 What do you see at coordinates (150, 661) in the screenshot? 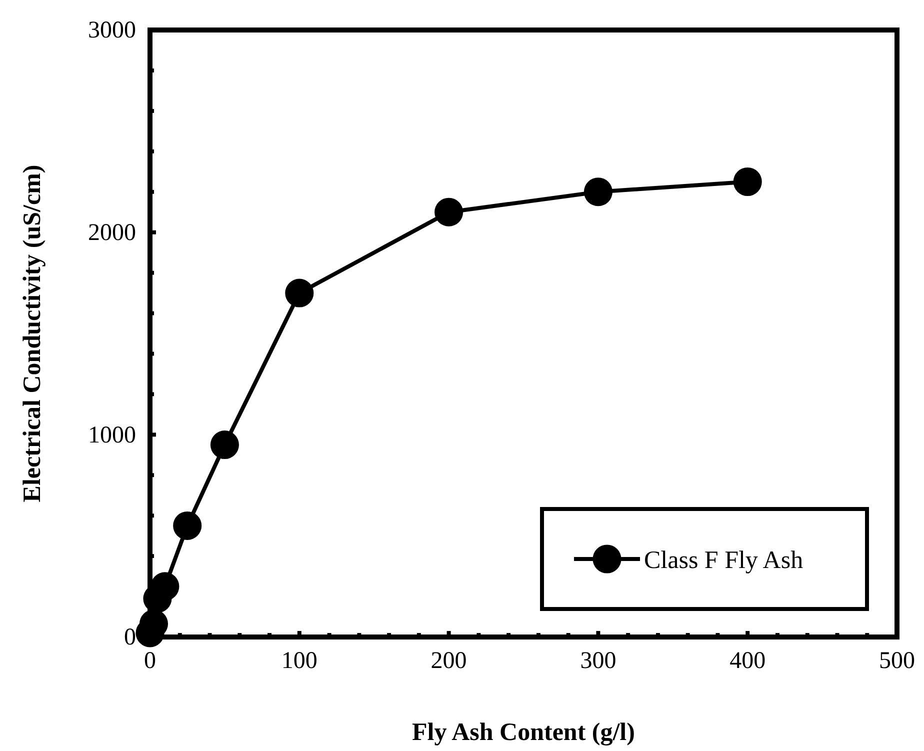
I see `x-tick-label: 0` at bounding box center [150, 661].